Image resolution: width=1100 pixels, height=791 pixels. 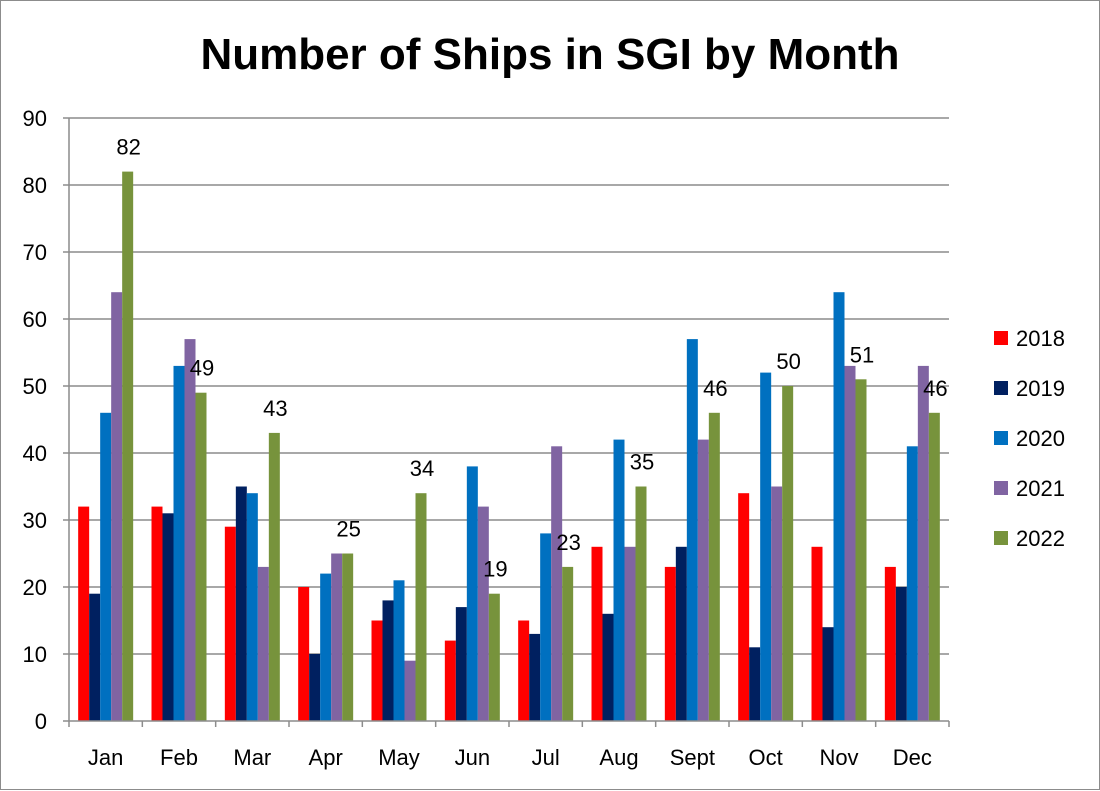 I want to click on bar-2021-Dec, so click(x=923, y=543).